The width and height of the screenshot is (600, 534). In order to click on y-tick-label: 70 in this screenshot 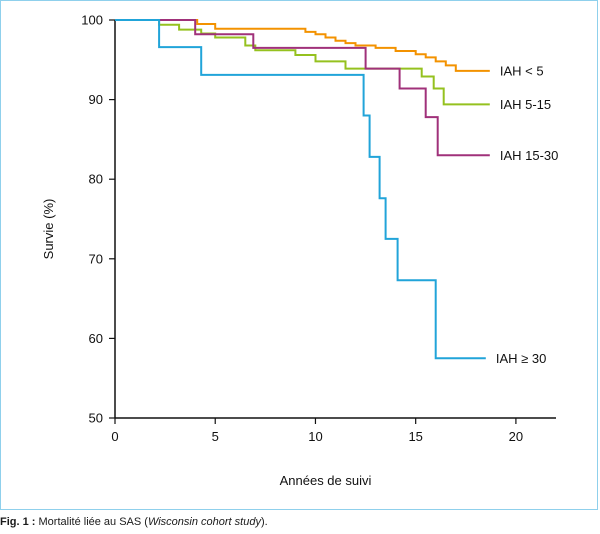, I will do `click(96, 258)`.